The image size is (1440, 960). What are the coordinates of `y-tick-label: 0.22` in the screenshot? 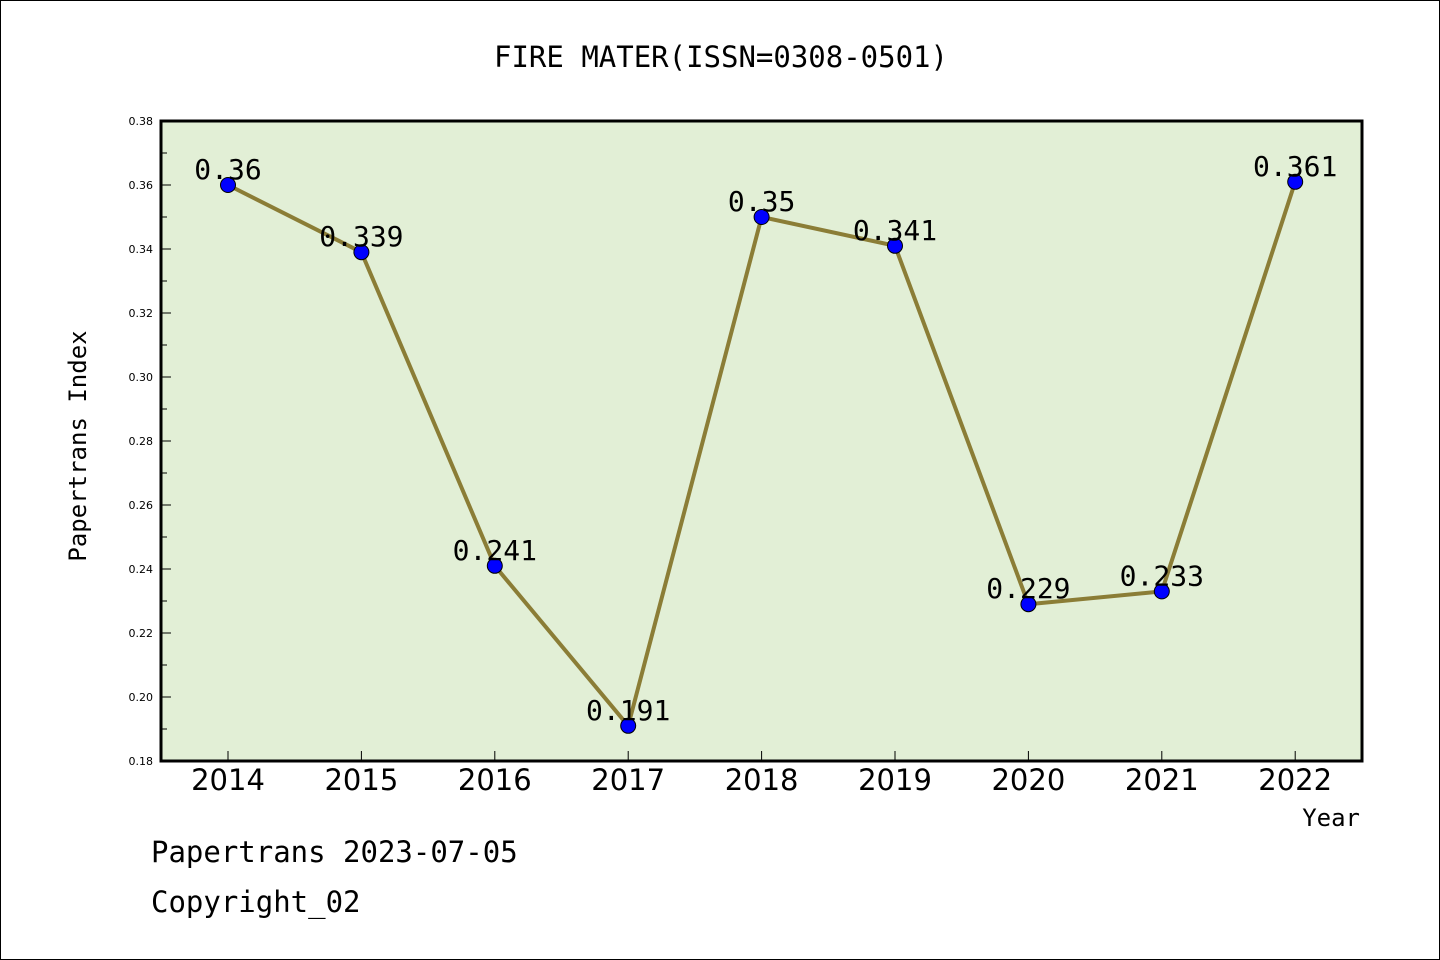 It's located at (141, 633).